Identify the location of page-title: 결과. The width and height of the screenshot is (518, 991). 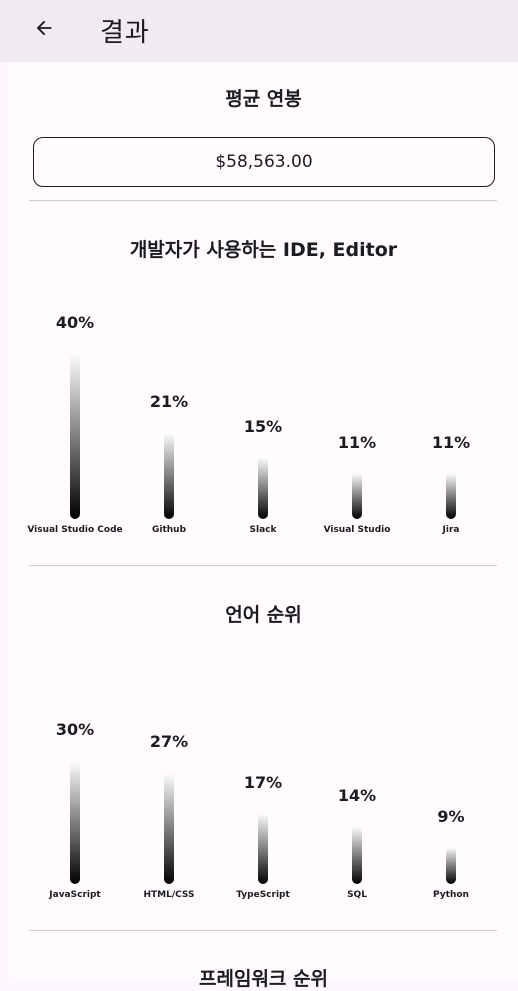
(125, 33).